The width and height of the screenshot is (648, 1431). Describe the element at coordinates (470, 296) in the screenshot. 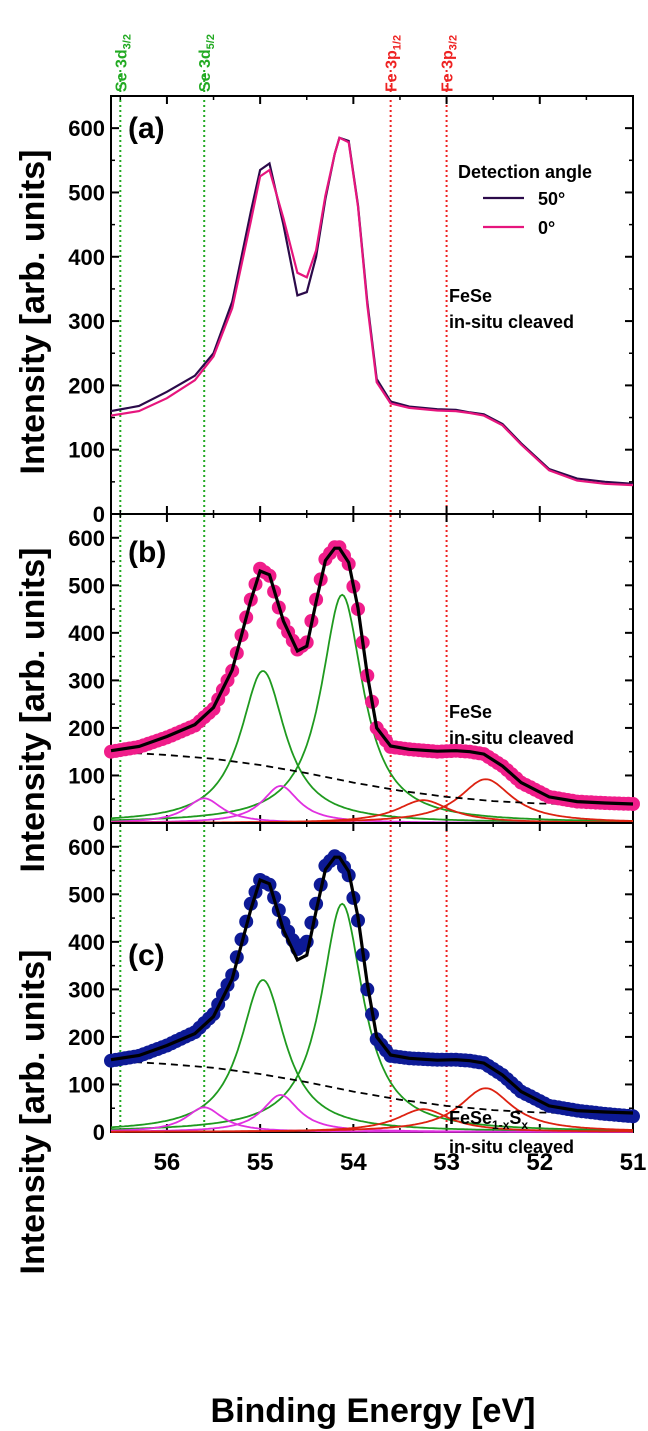

I see `sample-label-a-line1: FeSe` at that location.